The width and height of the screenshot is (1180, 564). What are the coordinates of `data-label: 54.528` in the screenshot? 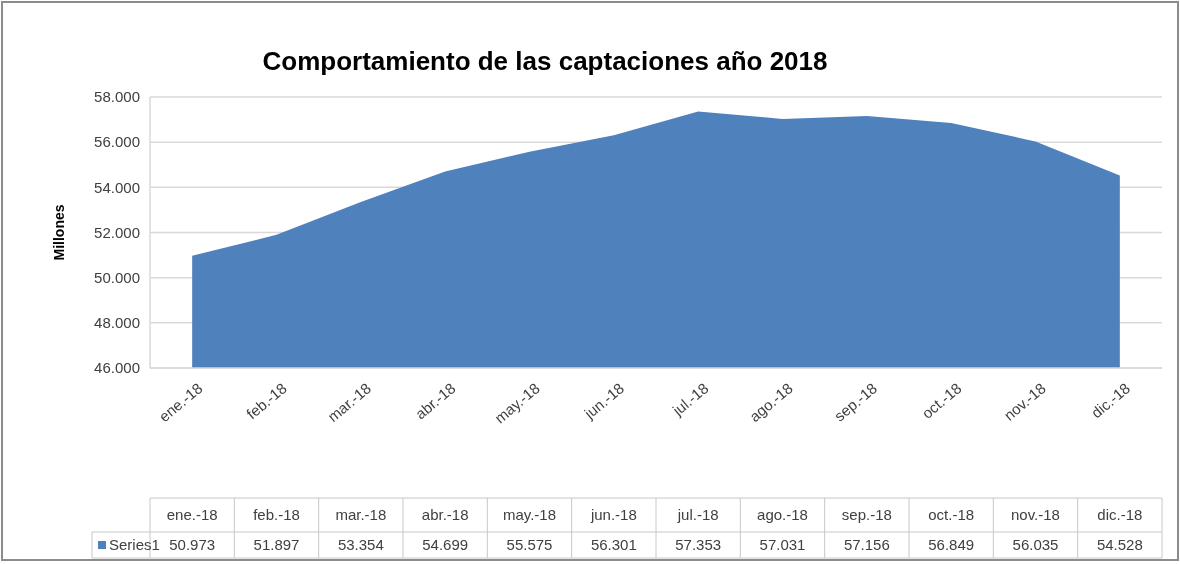 It's located at (1119, 545).